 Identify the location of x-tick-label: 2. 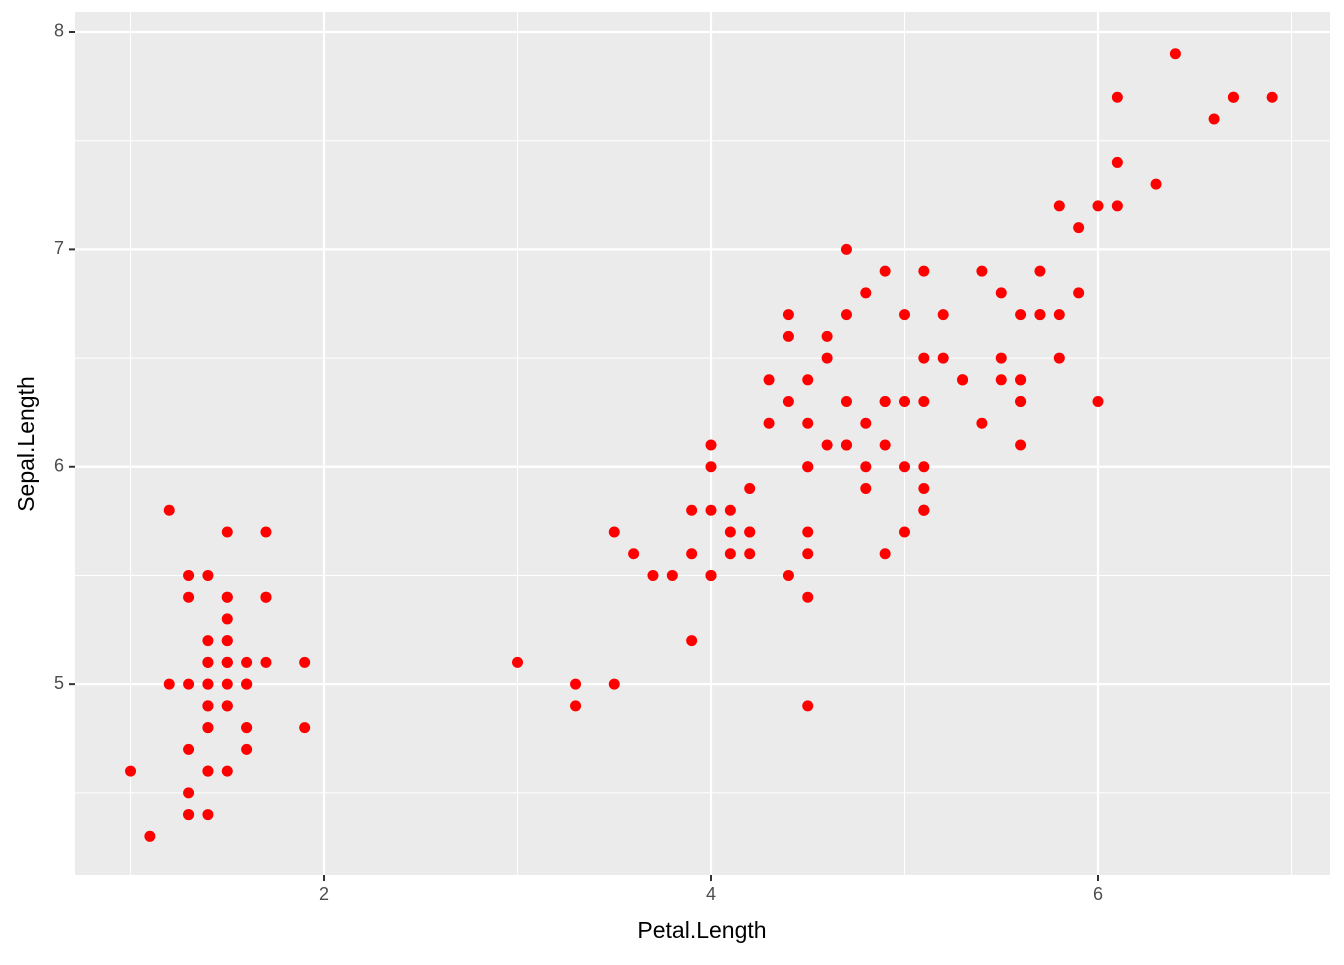
(324, 894).